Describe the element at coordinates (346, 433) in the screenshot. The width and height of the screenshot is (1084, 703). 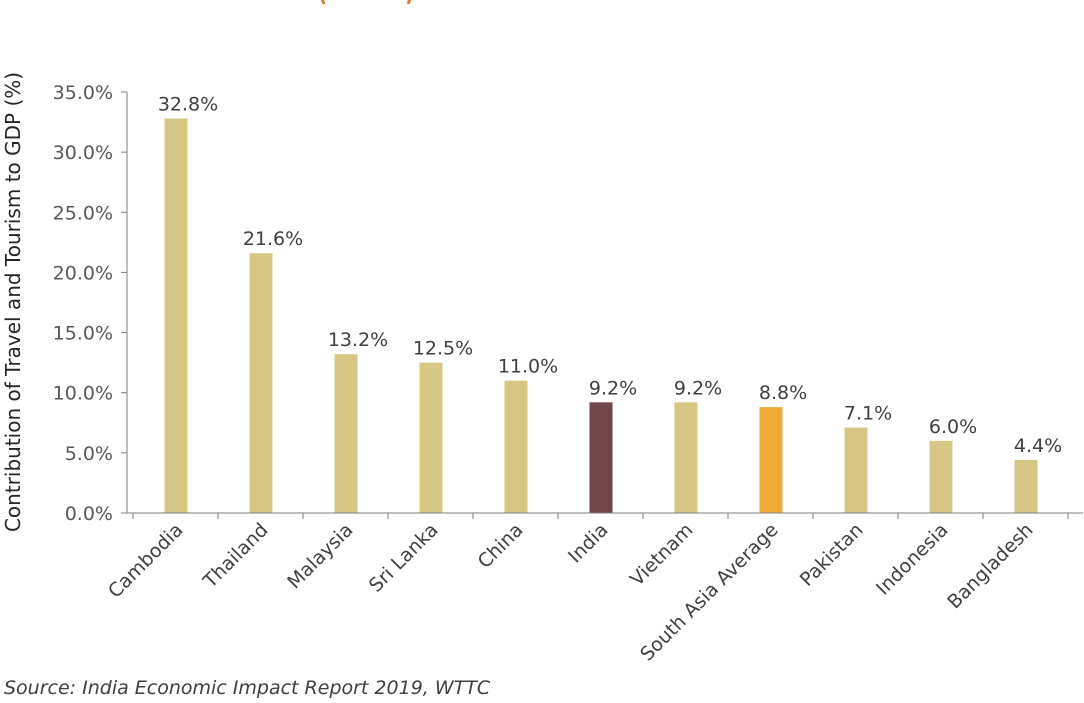
I see `bar-malaysia` at that location.